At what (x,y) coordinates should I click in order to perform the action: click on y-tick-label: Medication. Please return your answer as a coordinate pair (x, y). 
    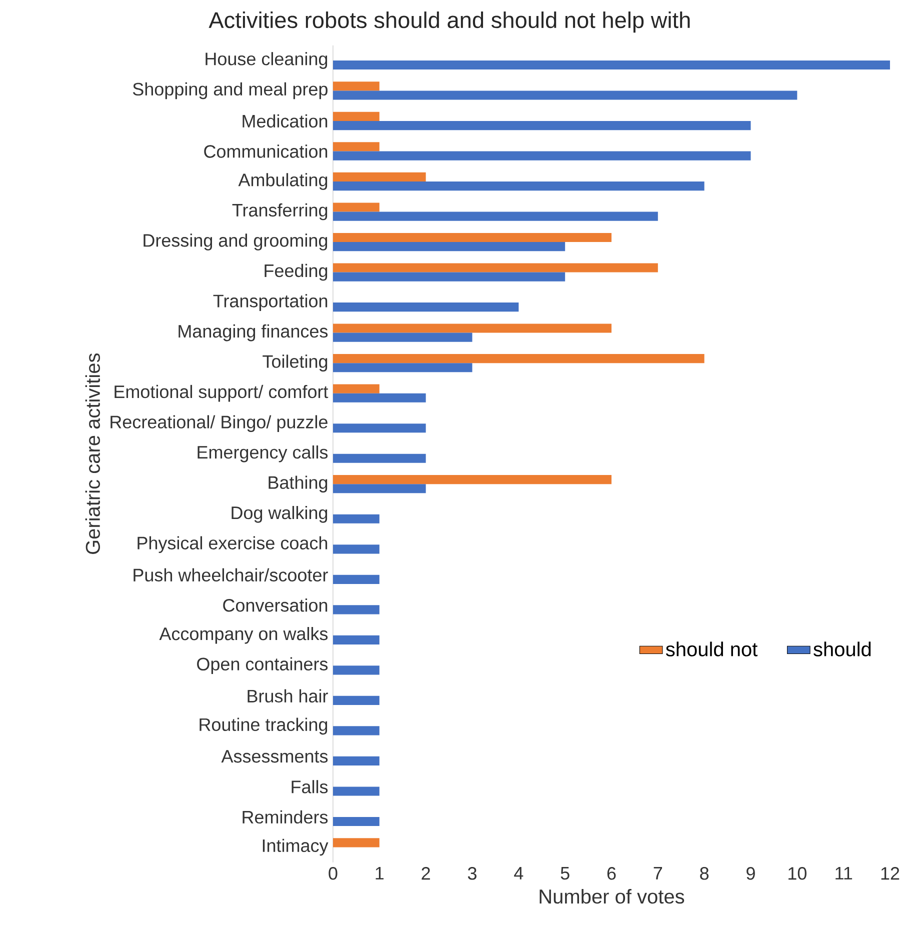
    Looking at the image, I should click on (285, 121).